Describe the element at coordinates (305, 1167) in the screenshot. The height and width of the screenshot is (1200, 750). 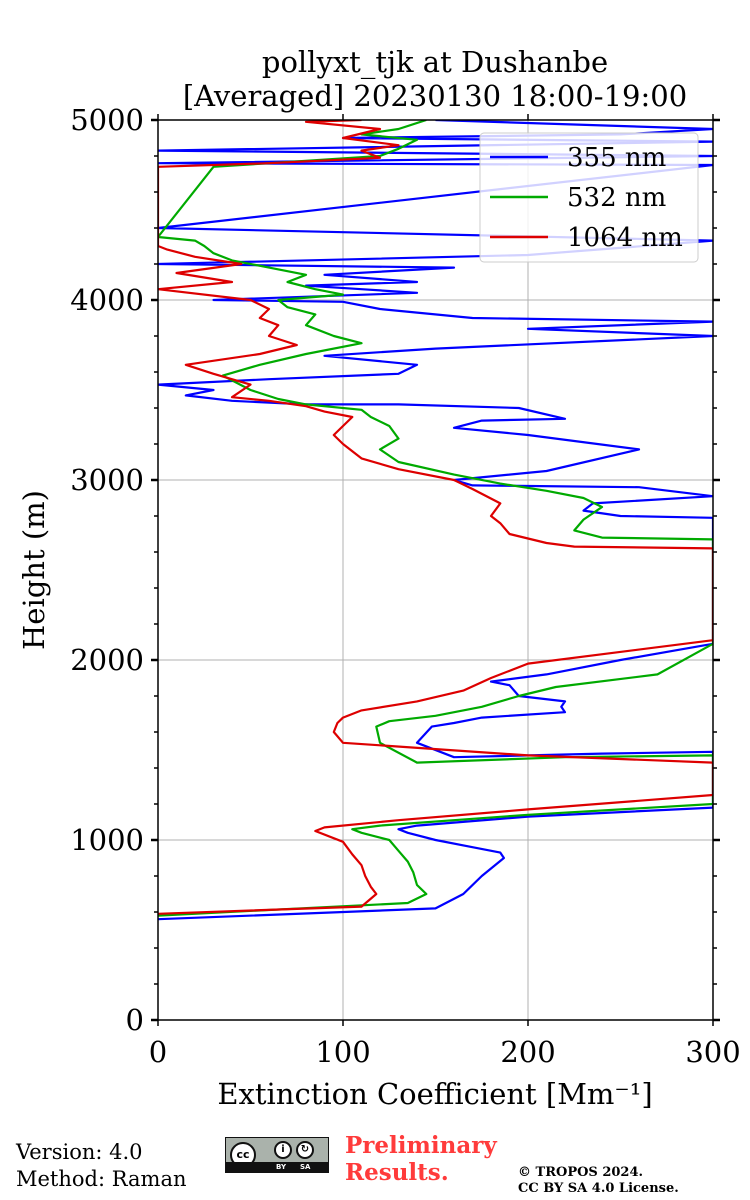
I see `badge-sa-label: SA` at that location.